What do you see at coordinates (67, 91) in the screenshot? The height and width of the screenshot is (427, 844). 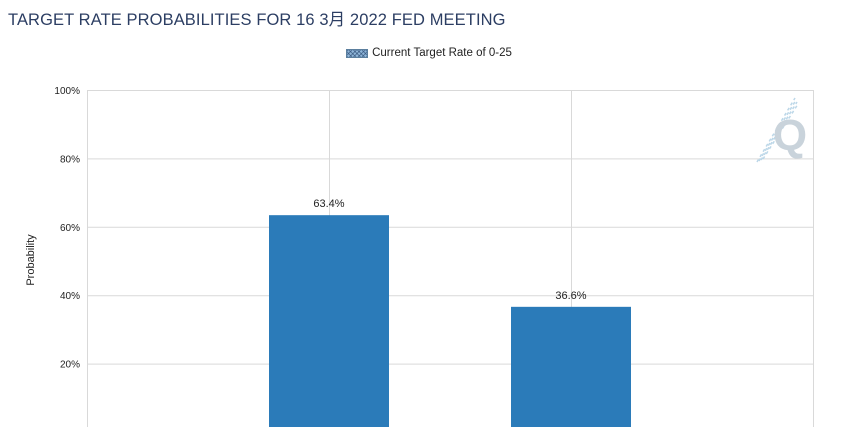 I see `y-tick-label: 100%` at bounding box center [67, 91].